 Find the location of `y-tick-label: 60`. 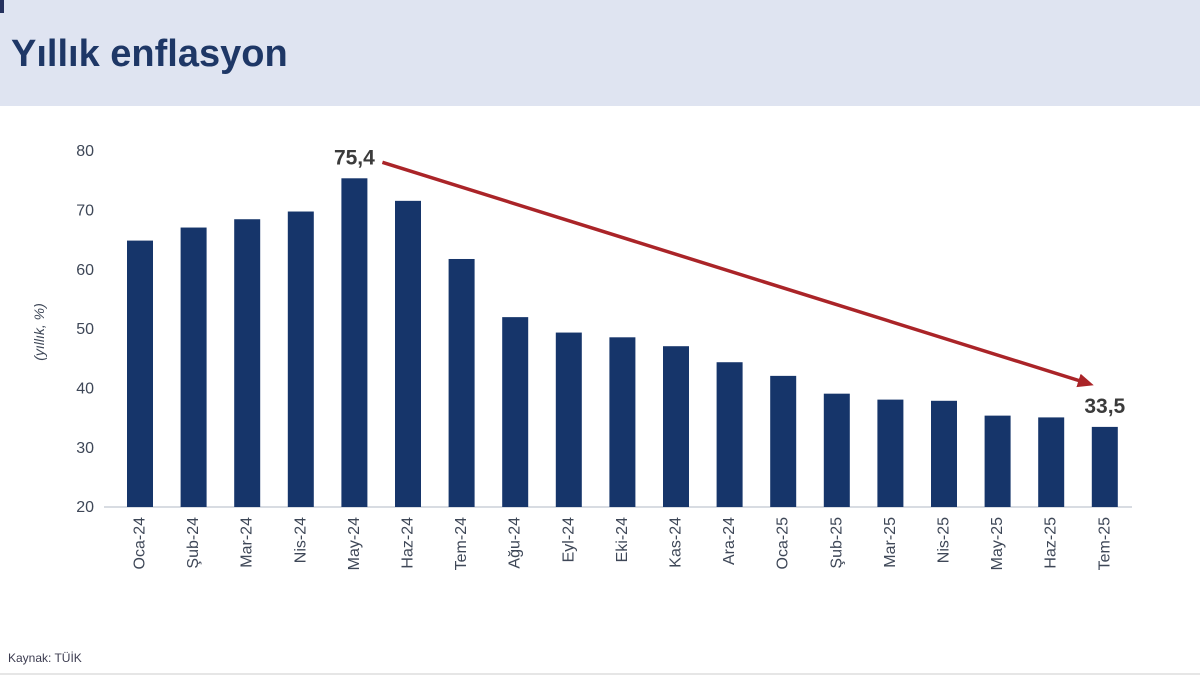

y-tick-label: 60 is located at coordinates (85, 270).